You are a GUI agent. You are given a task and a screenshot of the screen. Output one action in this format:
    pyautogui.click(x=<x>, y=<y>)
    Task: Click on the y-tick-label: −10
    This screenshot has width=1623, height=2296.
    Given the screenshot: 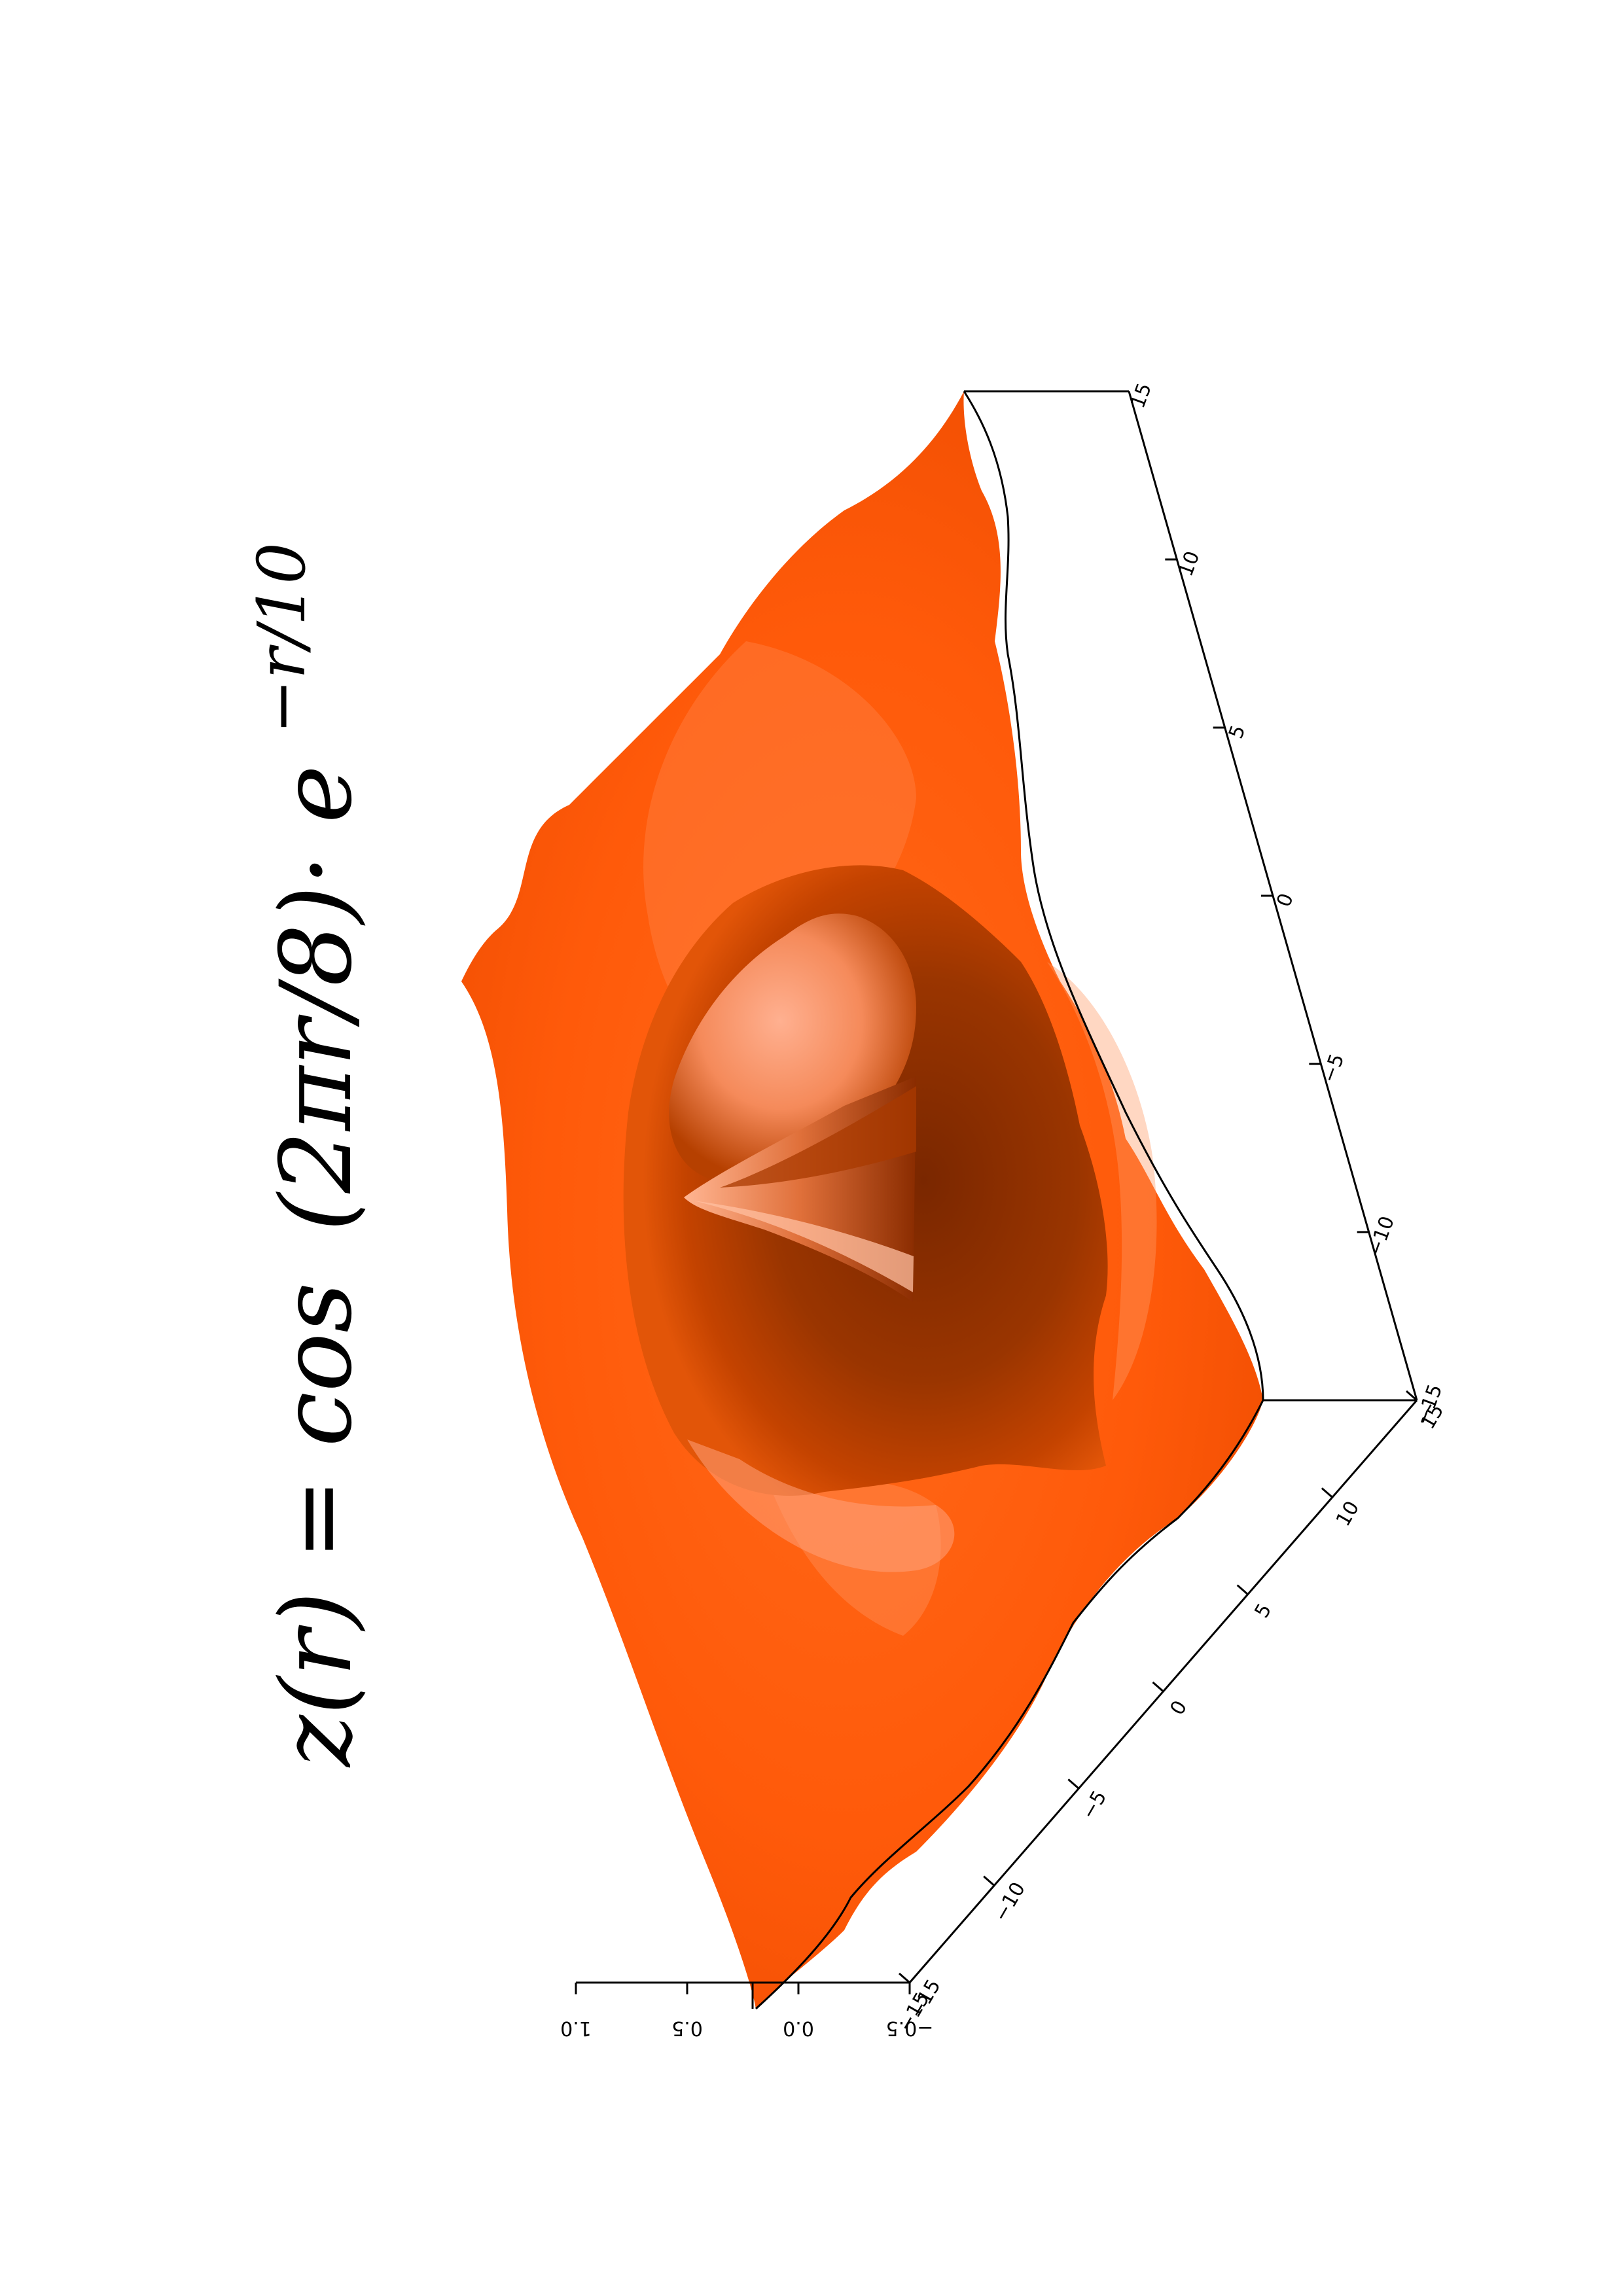 What is the action you would take?
    pyautogui.click(x=1381, y=1237)
    